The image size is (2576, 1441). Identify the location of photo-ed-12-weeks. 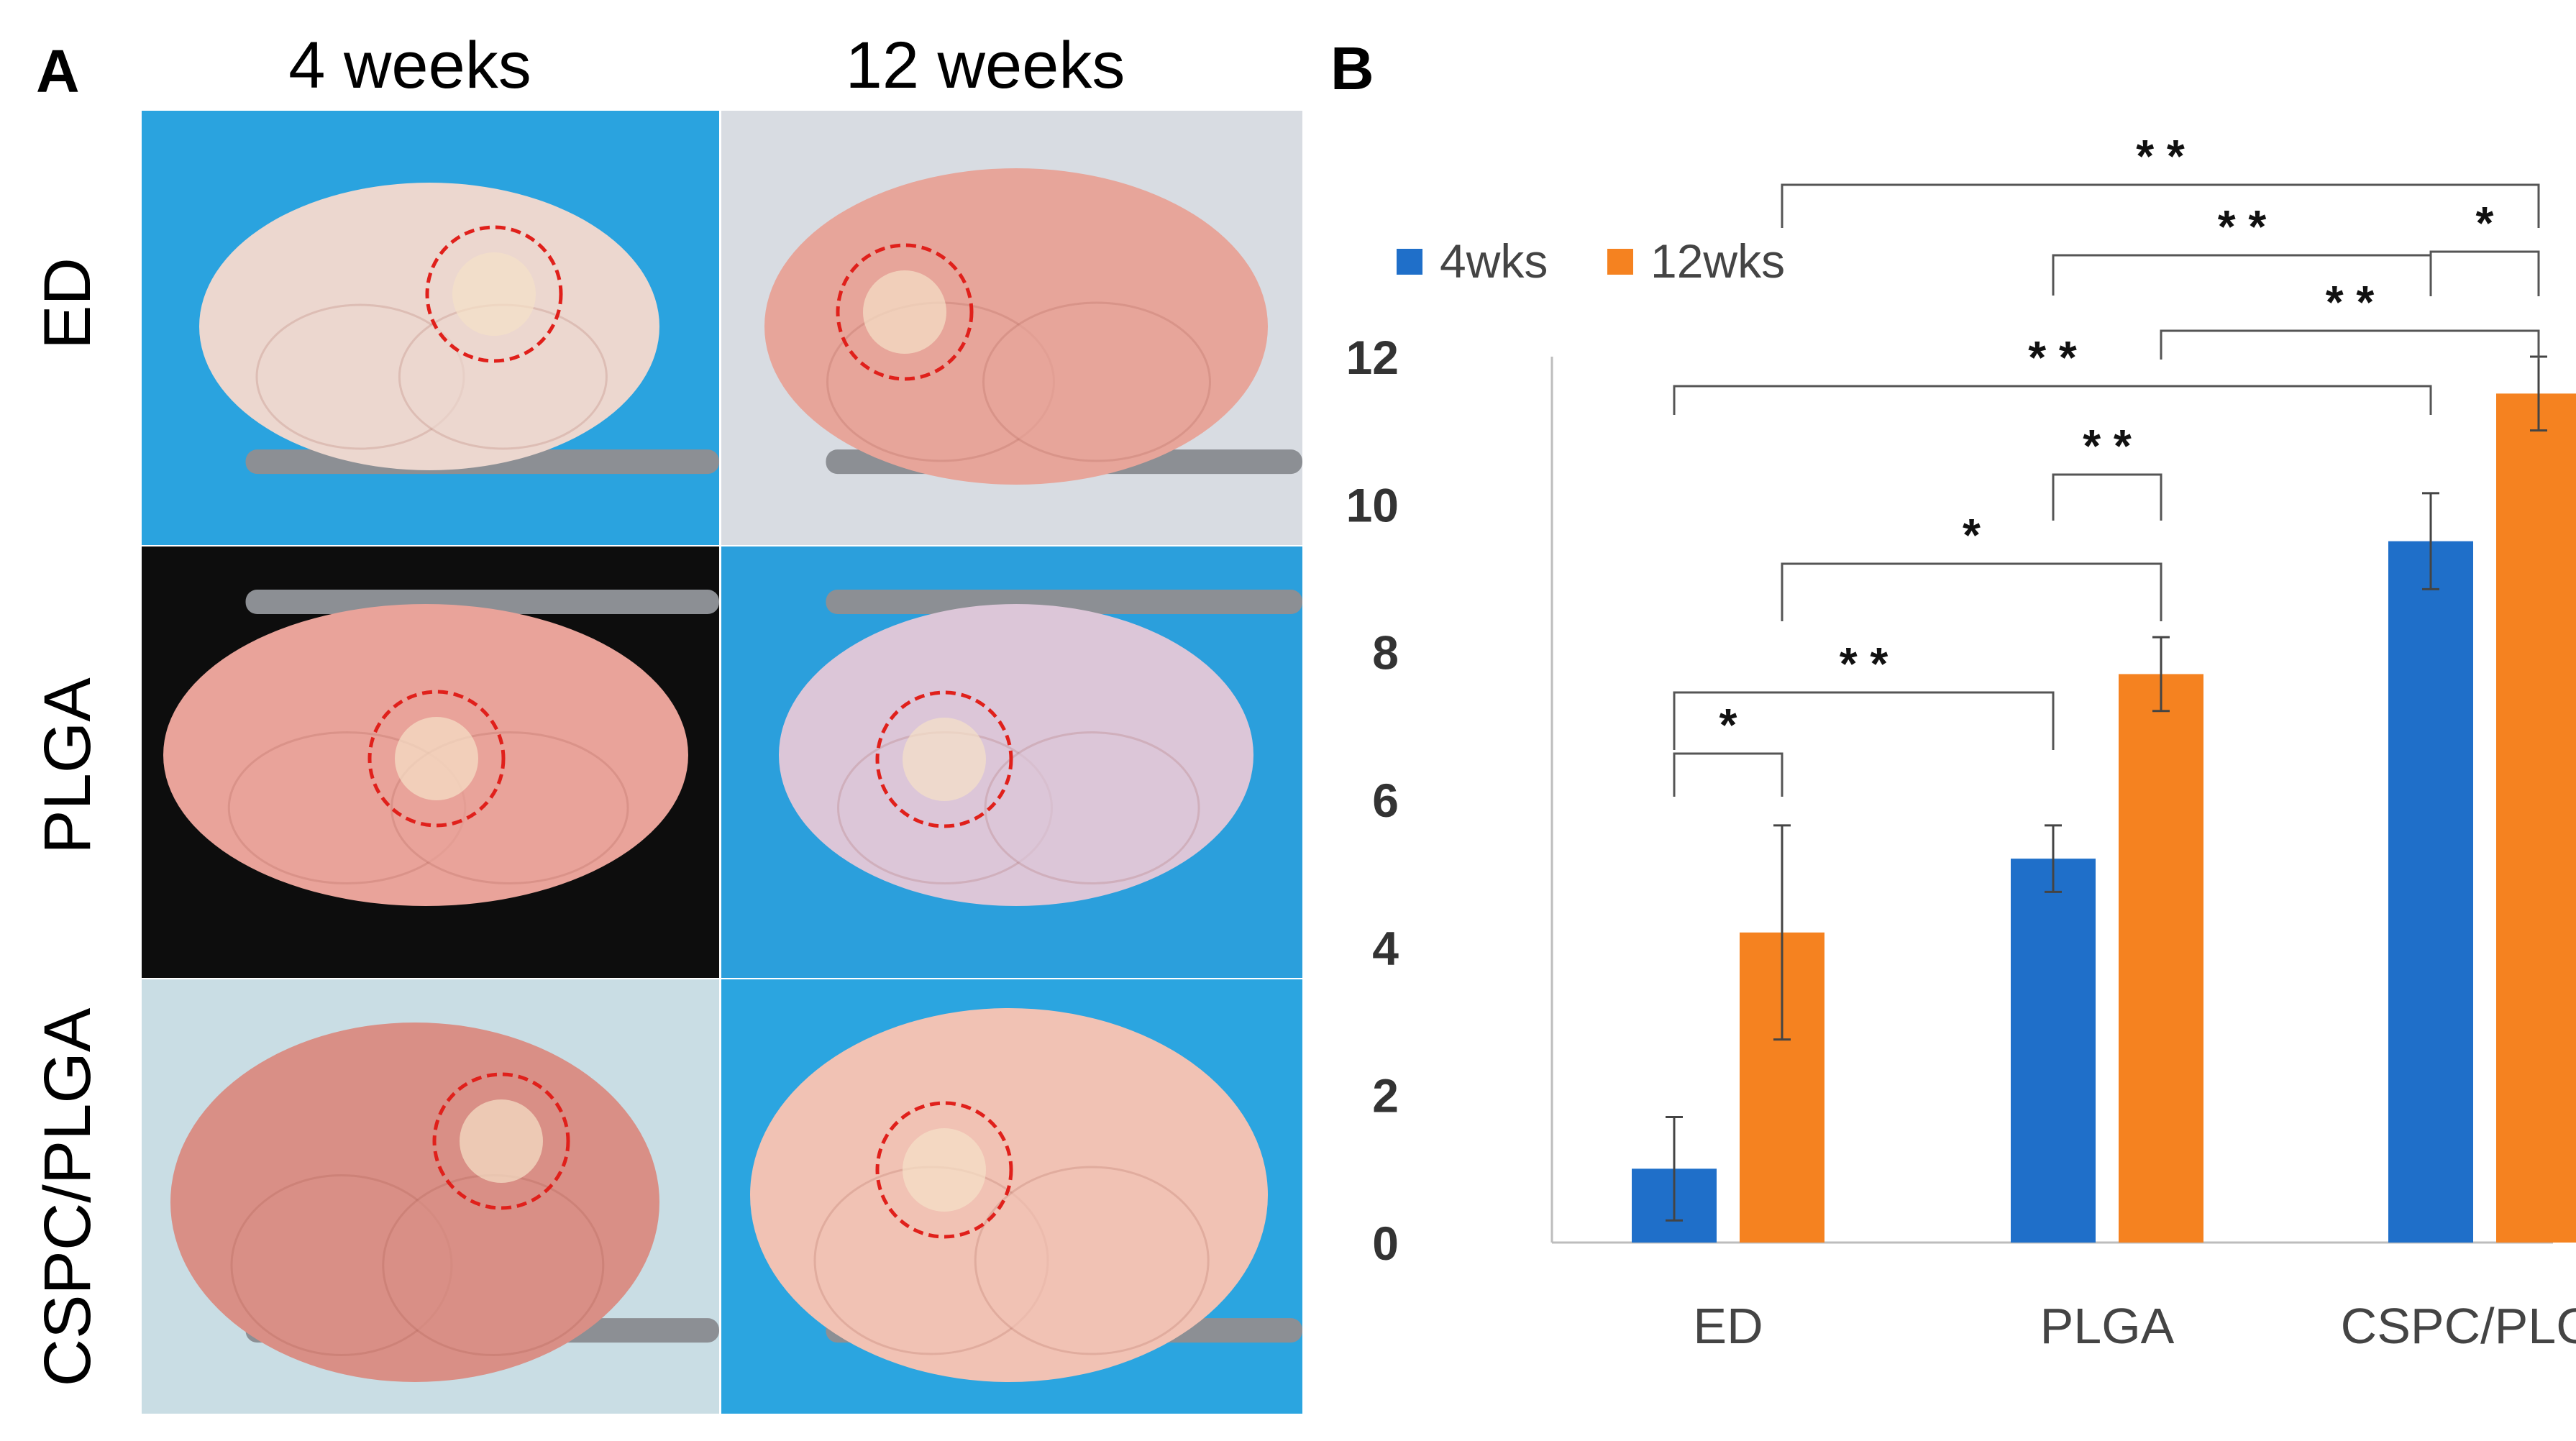
(1012, 328).